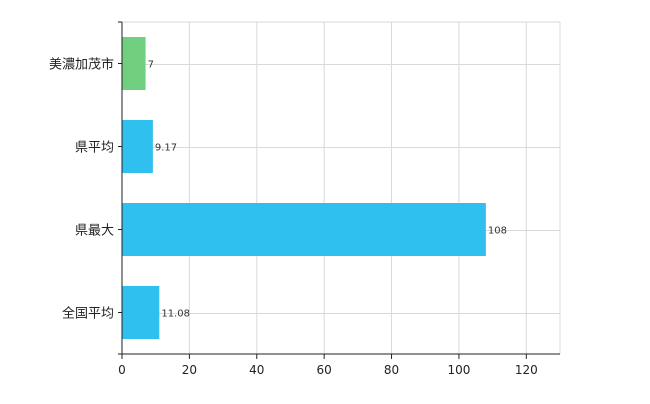 The width and height of the screenshot is (650, 404). Describe the element at coordinates (391, 370) in the screenshot. I see `x-tick-label: 80` at that location.